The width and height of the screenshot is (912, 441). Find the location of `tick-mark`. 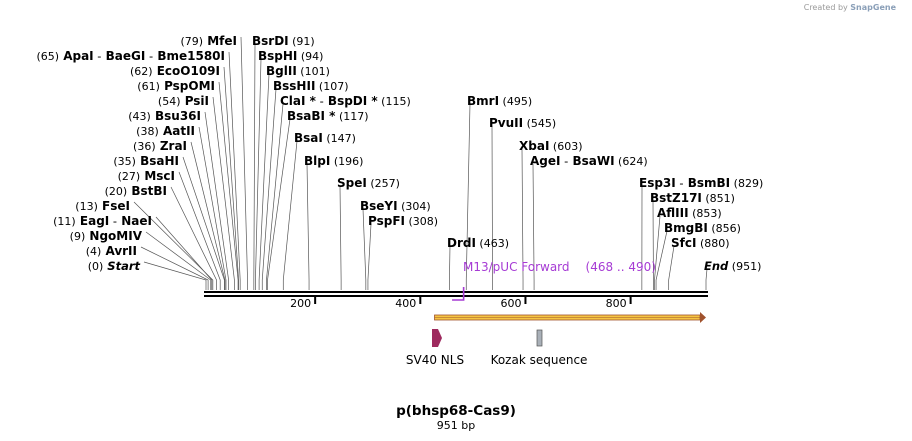

tick-mark is located at coordinates (420, 300).